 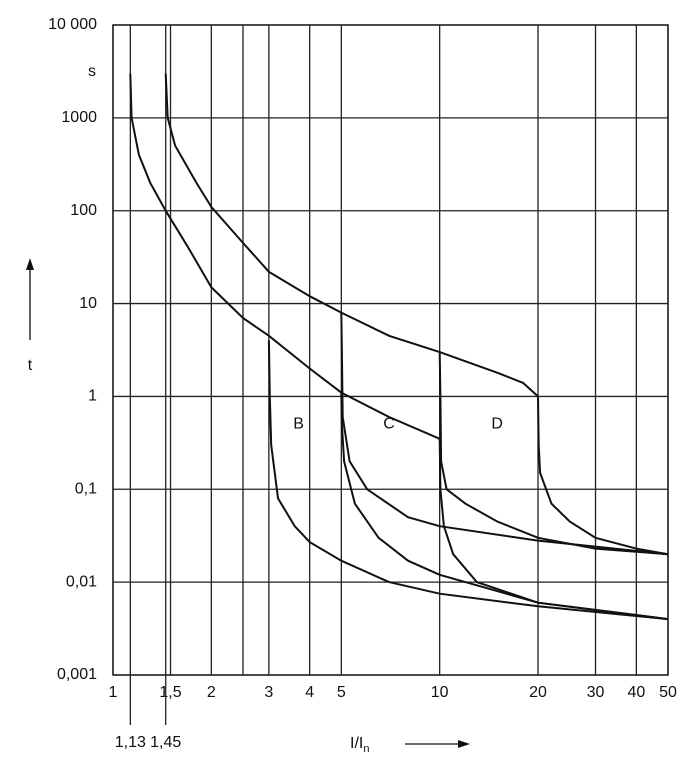 What do you see at coordinates (298, 424) in the screenshot?
I see `annotation: B` at bounding box center [298, 424].